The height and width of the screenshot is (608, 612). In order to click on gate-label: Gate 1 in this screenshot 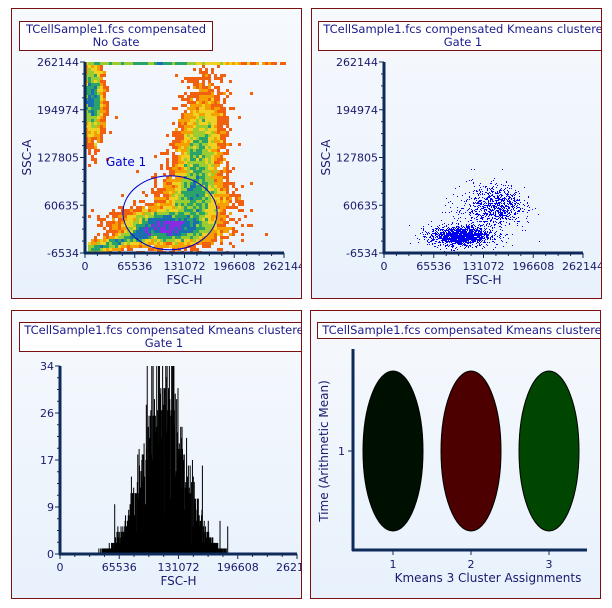, I will do `click(126, 162)`.